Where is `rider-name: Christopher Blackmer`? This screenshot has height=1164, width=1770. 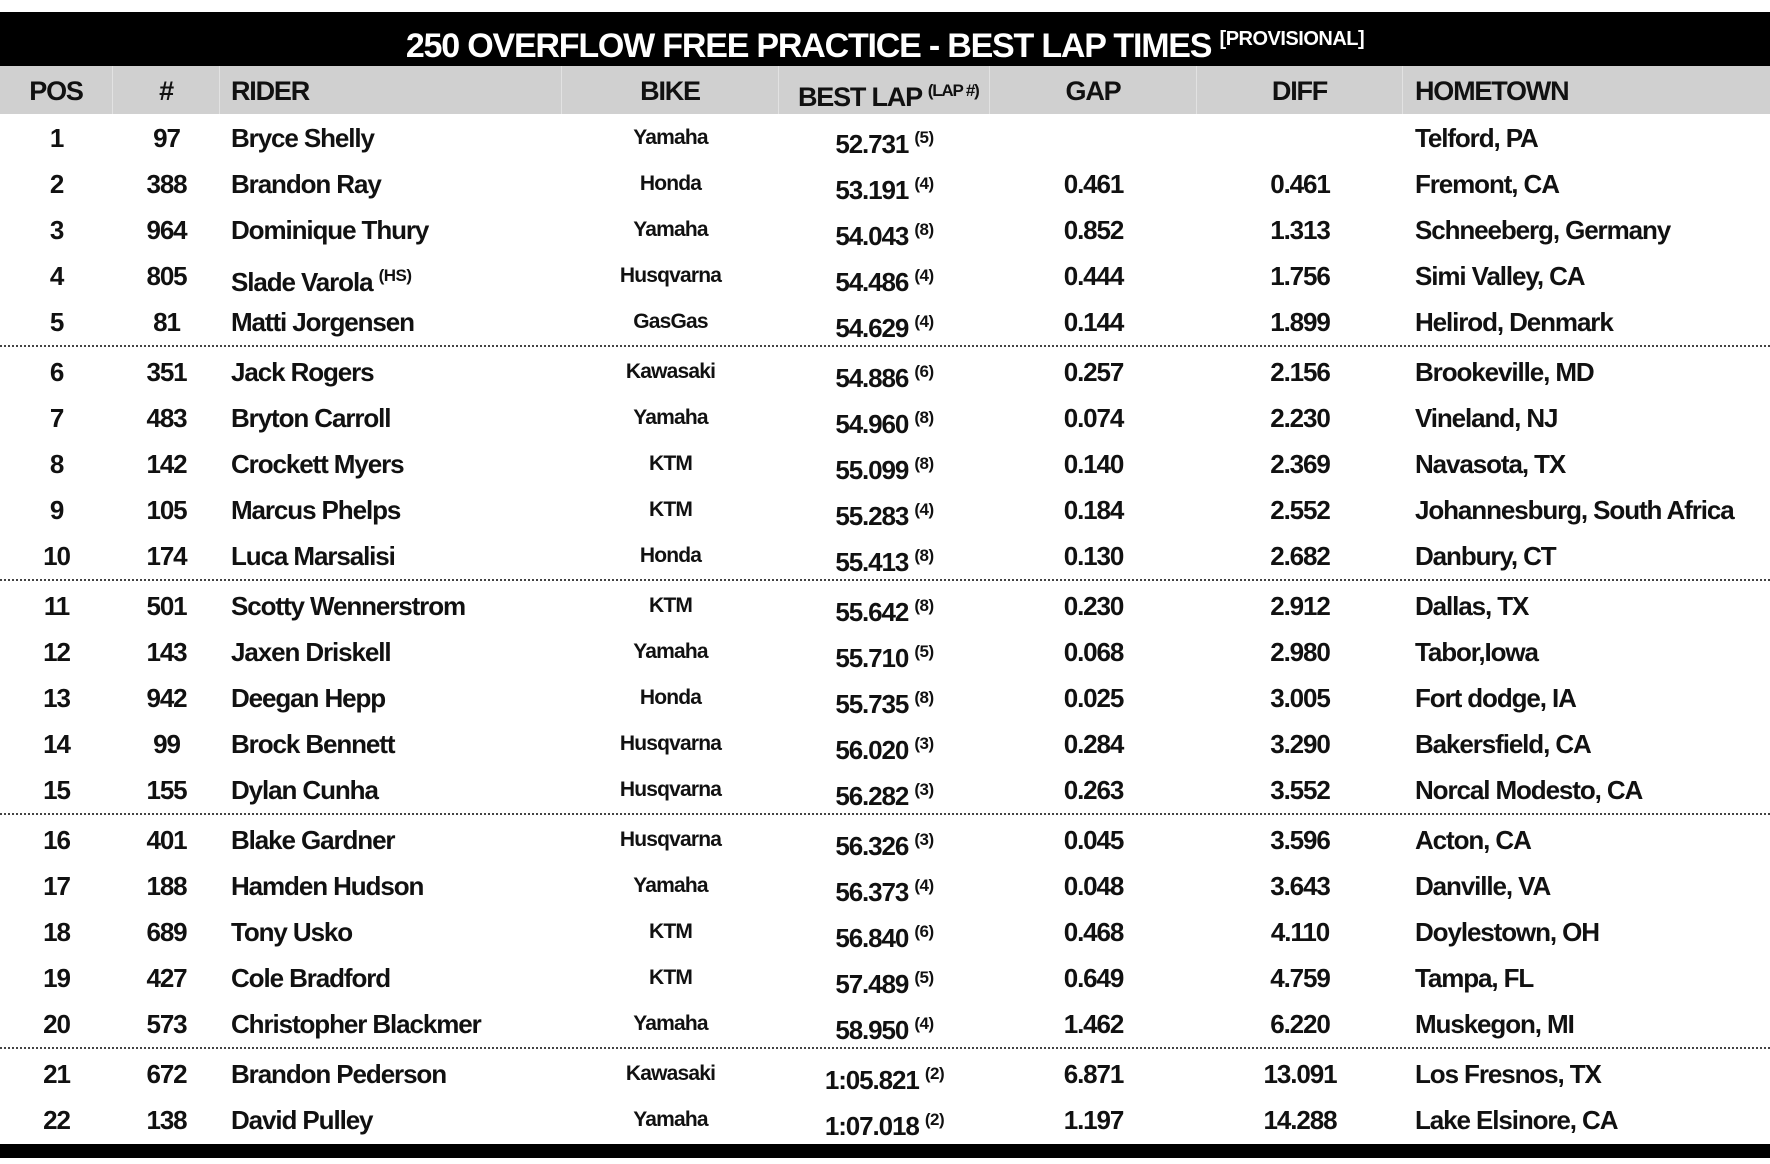
rider-name: Christopher Blackmer is located at coordinates (356, 1024).